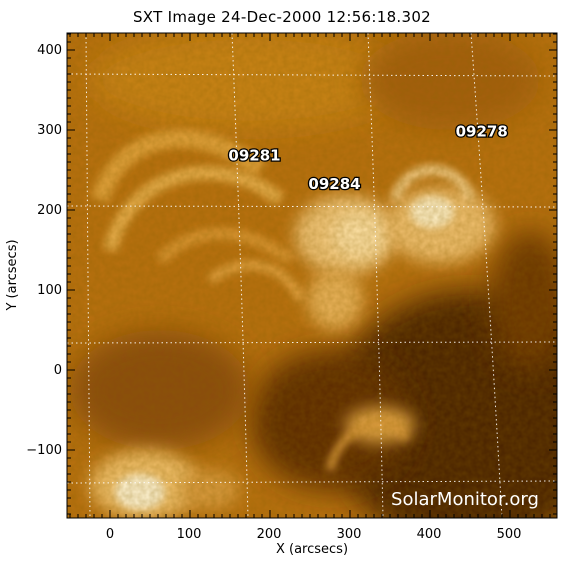  What do you see at coordinates (349, 534) in the screenshot?
I see `x-tick-label: 300` at bounding box center [349, 534].